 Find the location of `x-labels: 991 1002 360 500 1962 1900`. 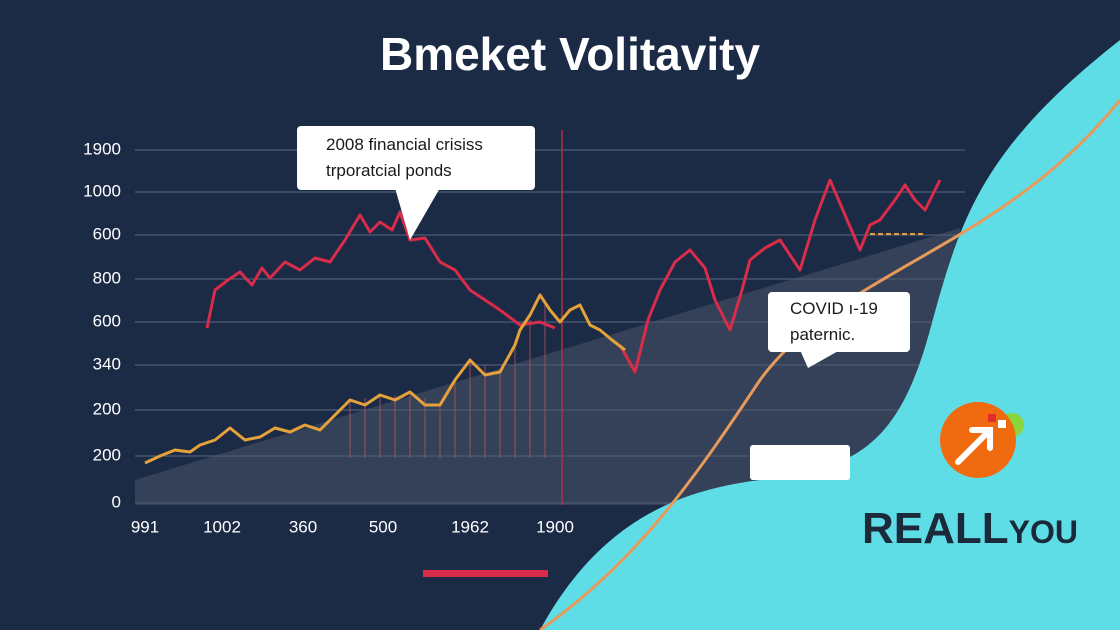

x-labels: 991 1002 360 500 1962 1900 is located at coordinates (352, 526).